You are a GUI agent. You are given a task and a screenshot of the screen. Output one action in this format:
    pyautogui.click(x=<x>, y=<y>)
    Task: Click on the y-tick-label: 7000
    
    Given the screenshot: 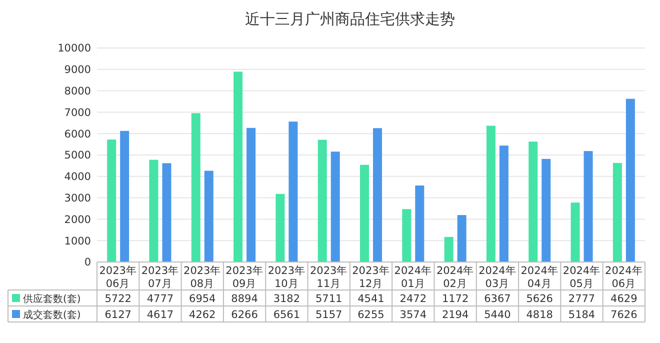 What is the action you would take?
    pyautogui.click(x=77, y=112)
    